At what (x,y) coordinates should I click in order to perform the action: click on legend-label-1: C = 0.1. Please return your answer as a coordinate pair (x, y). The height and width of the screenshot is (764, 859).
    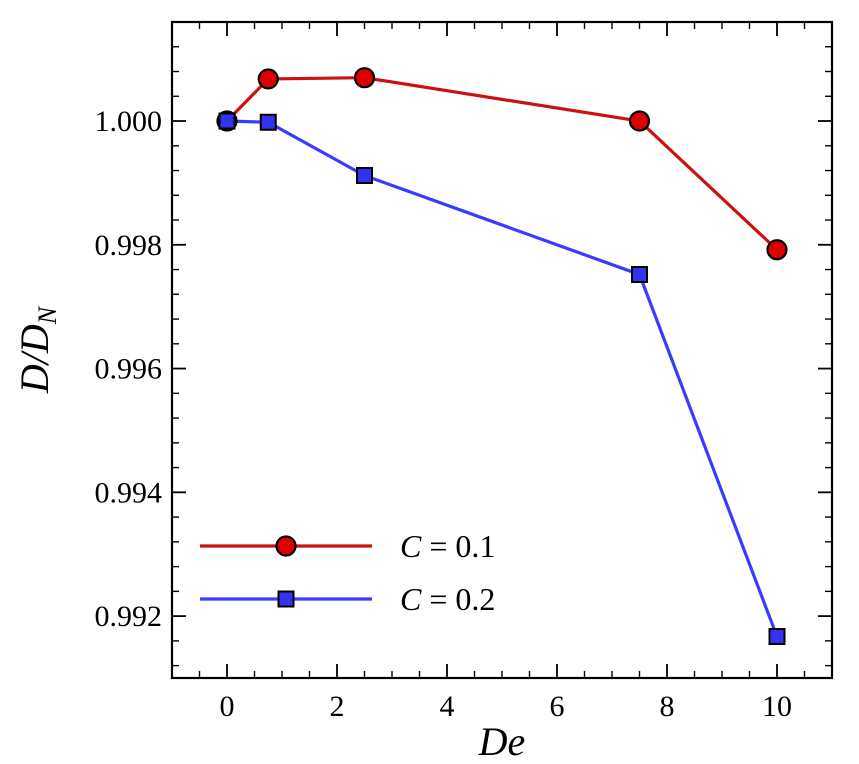
    Looking at the image, I should click on (447, 546).